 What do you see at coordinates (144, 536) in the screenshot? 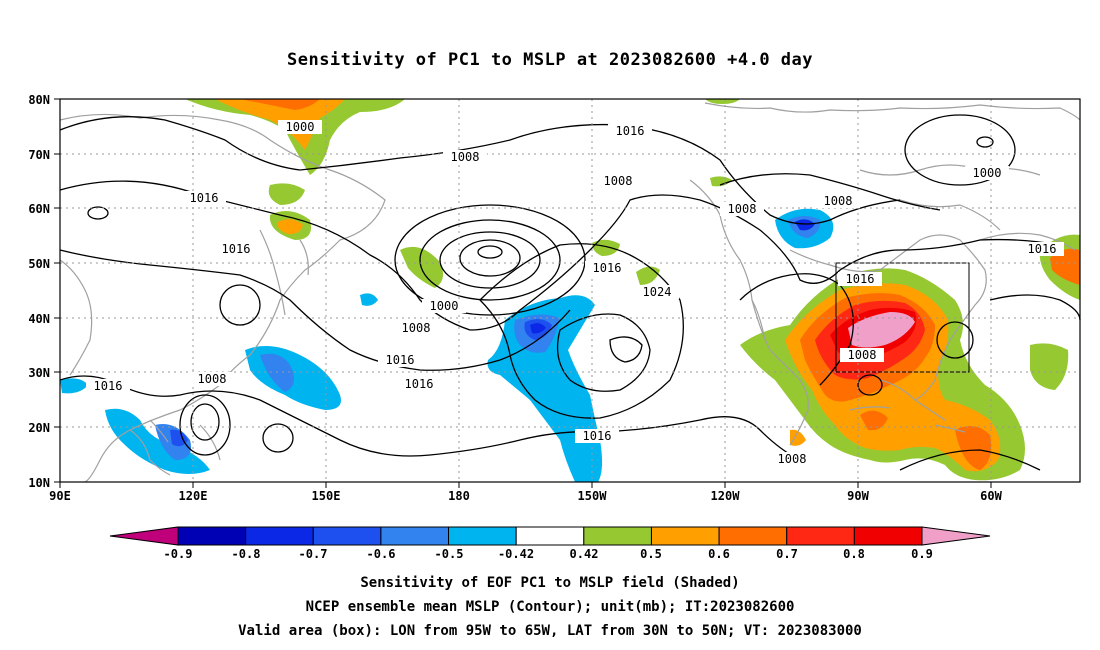
I see `colorbar-arrow-left` at bounding box center [144, 536].